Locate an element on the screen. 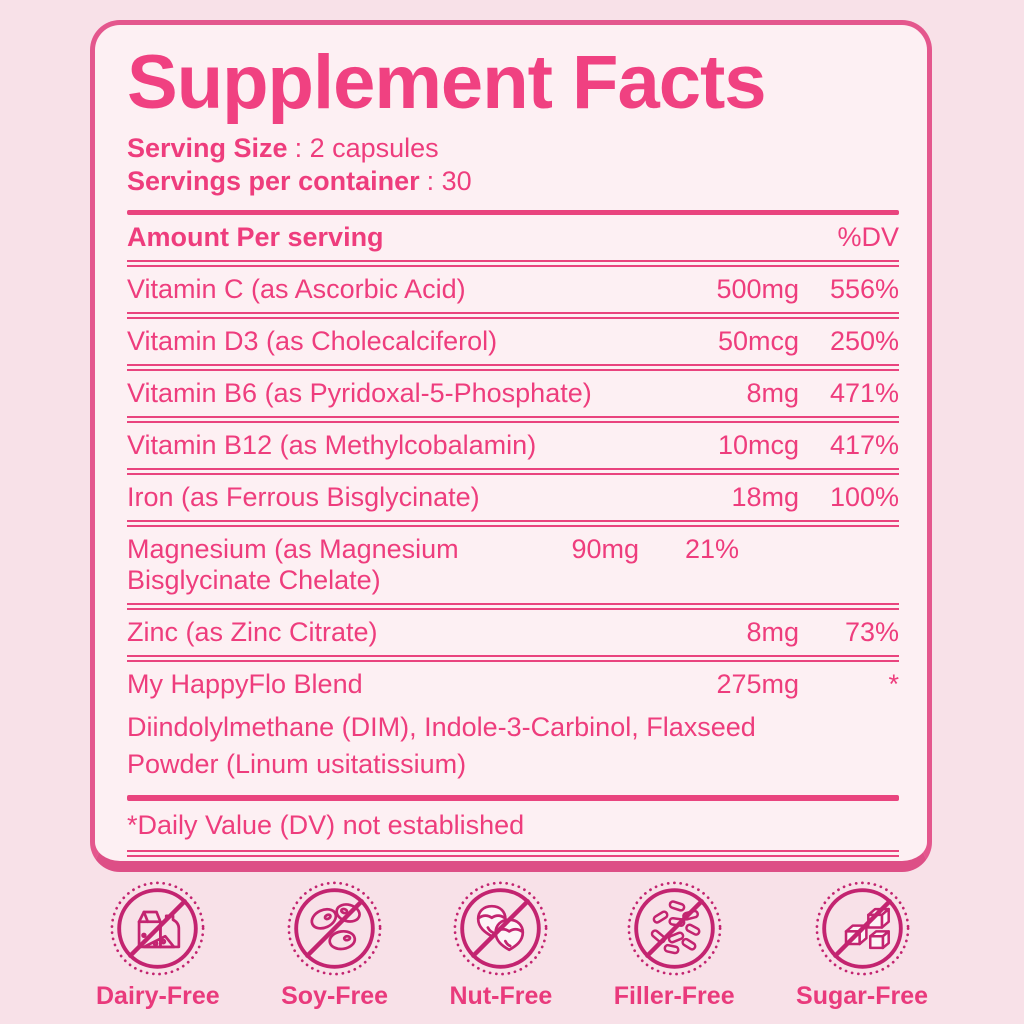 This screenshot has height=1024, width=1024. nutrient-dv: 417% is located at coordinates (864, 445).